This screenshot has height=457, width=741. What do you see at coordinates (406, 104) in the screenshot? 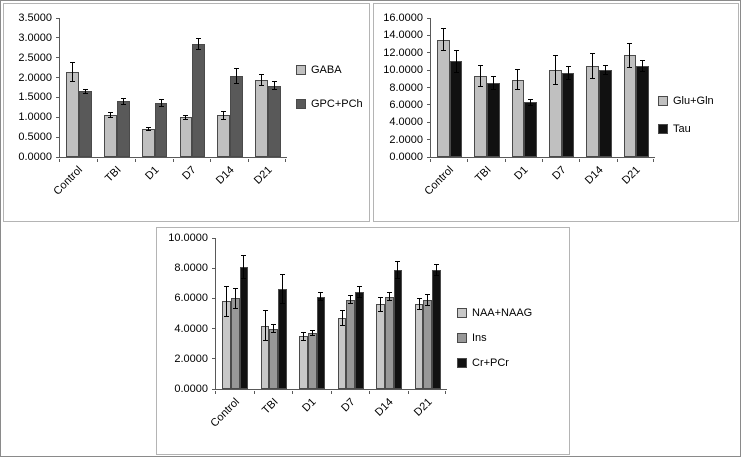
I see `y-tick-label: 6.0000` at bounding box center [406, 104].